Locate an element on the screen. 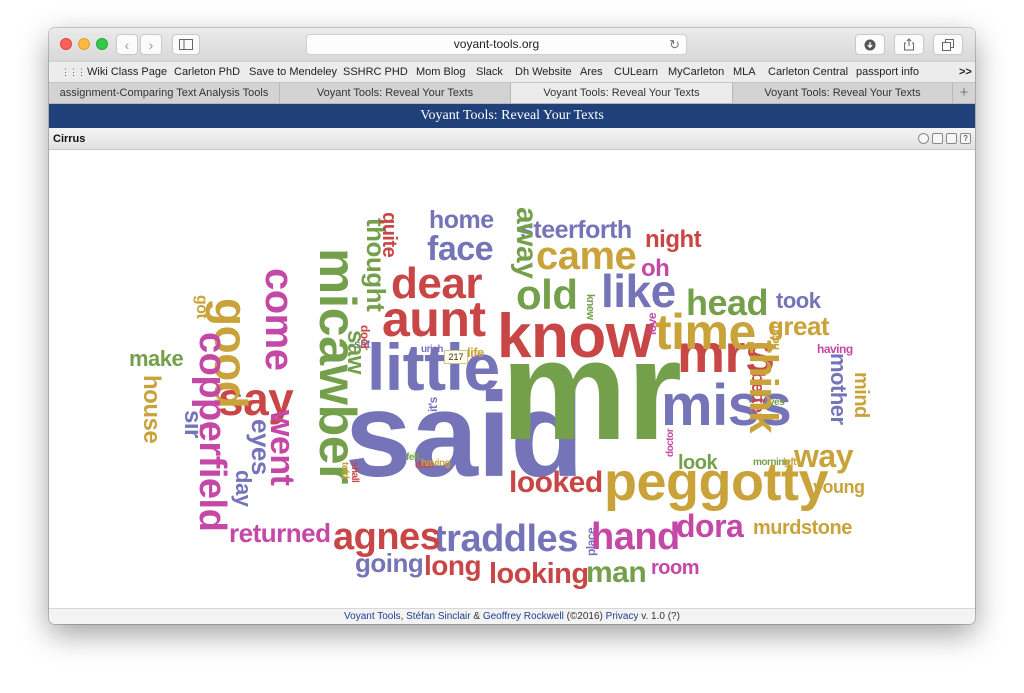 Image resolution: width=1024 pixels, height=693 pixels. cloud-word-come: come is located at coordinates (279, 319).